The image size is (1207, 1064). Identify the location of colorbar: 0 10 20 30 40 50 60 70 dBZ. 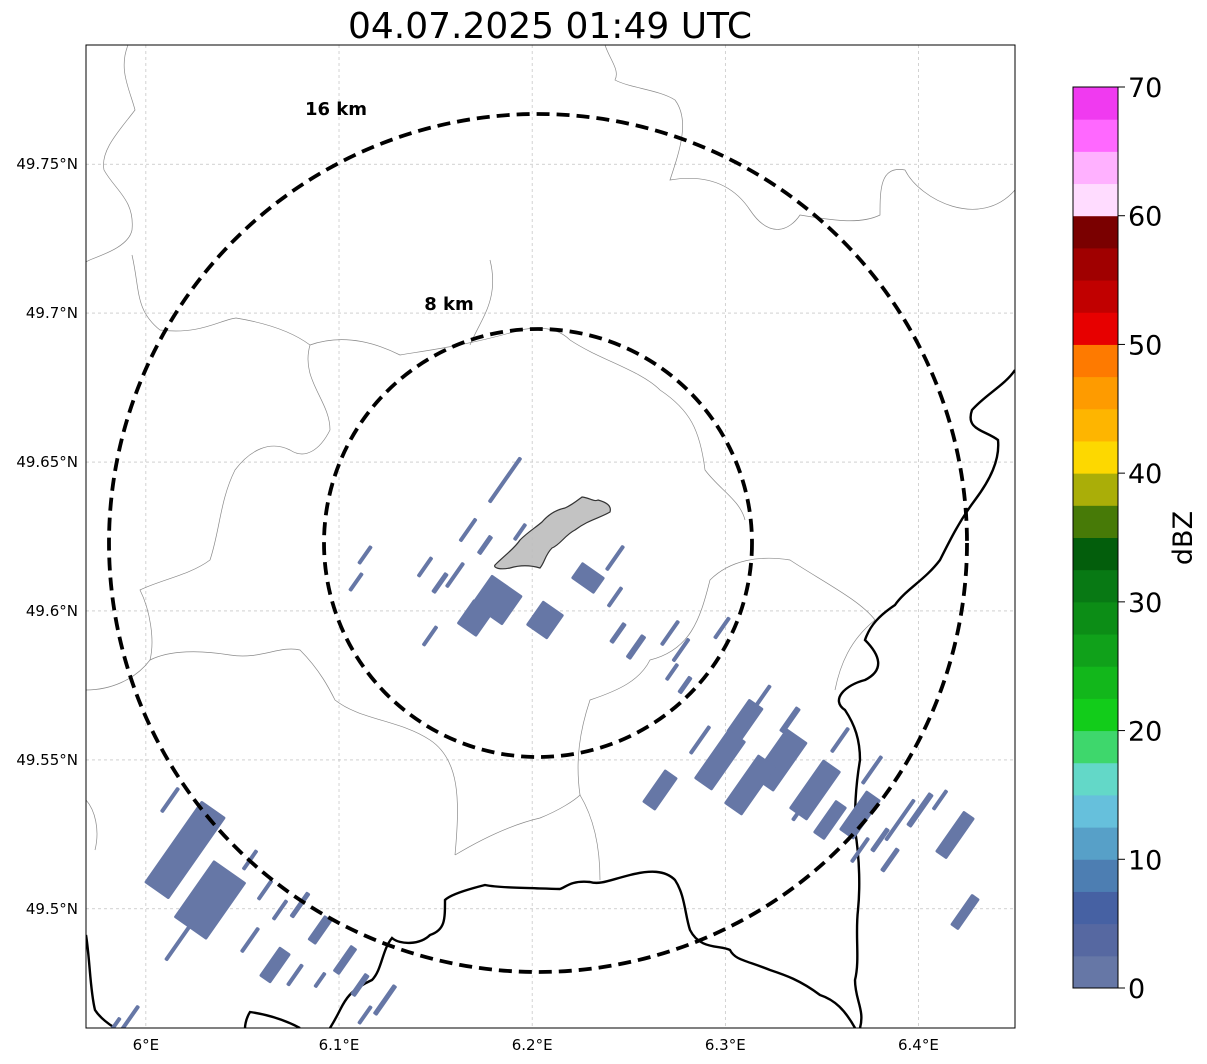
(1135, 539).